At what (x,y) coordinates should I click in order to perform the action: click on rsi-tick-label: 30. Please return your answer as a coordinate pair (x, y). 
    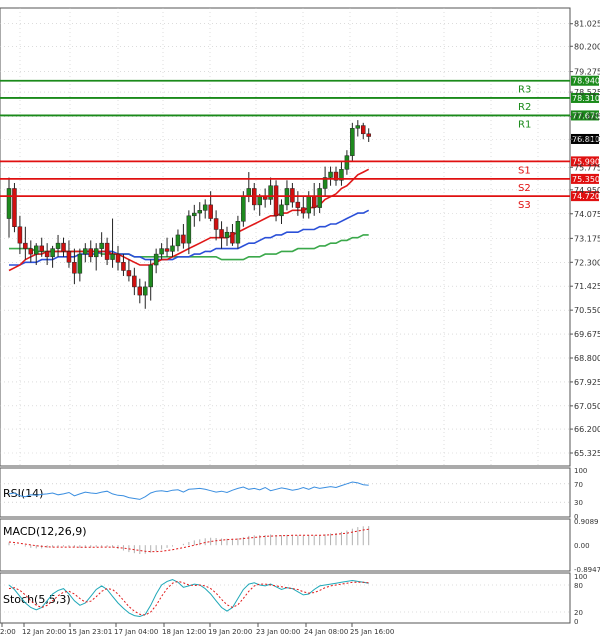
    Looking at the image, I should click on (578, 503).